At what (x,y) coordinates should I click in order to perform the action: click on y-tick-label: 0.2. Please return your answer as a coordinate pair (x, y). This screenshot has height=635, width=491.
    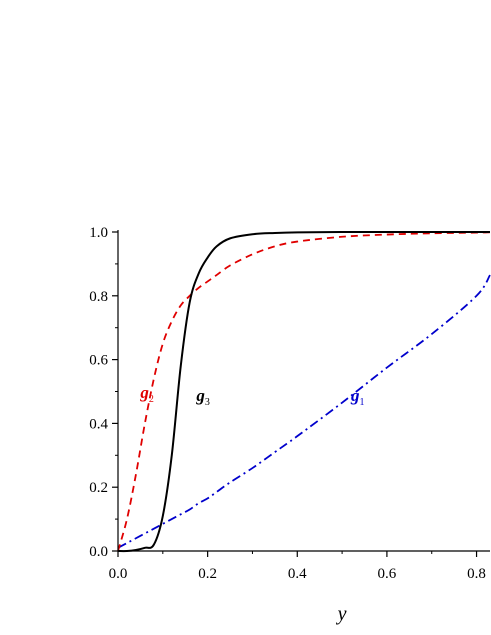
    Looking at the image, I should click on (98, 488).